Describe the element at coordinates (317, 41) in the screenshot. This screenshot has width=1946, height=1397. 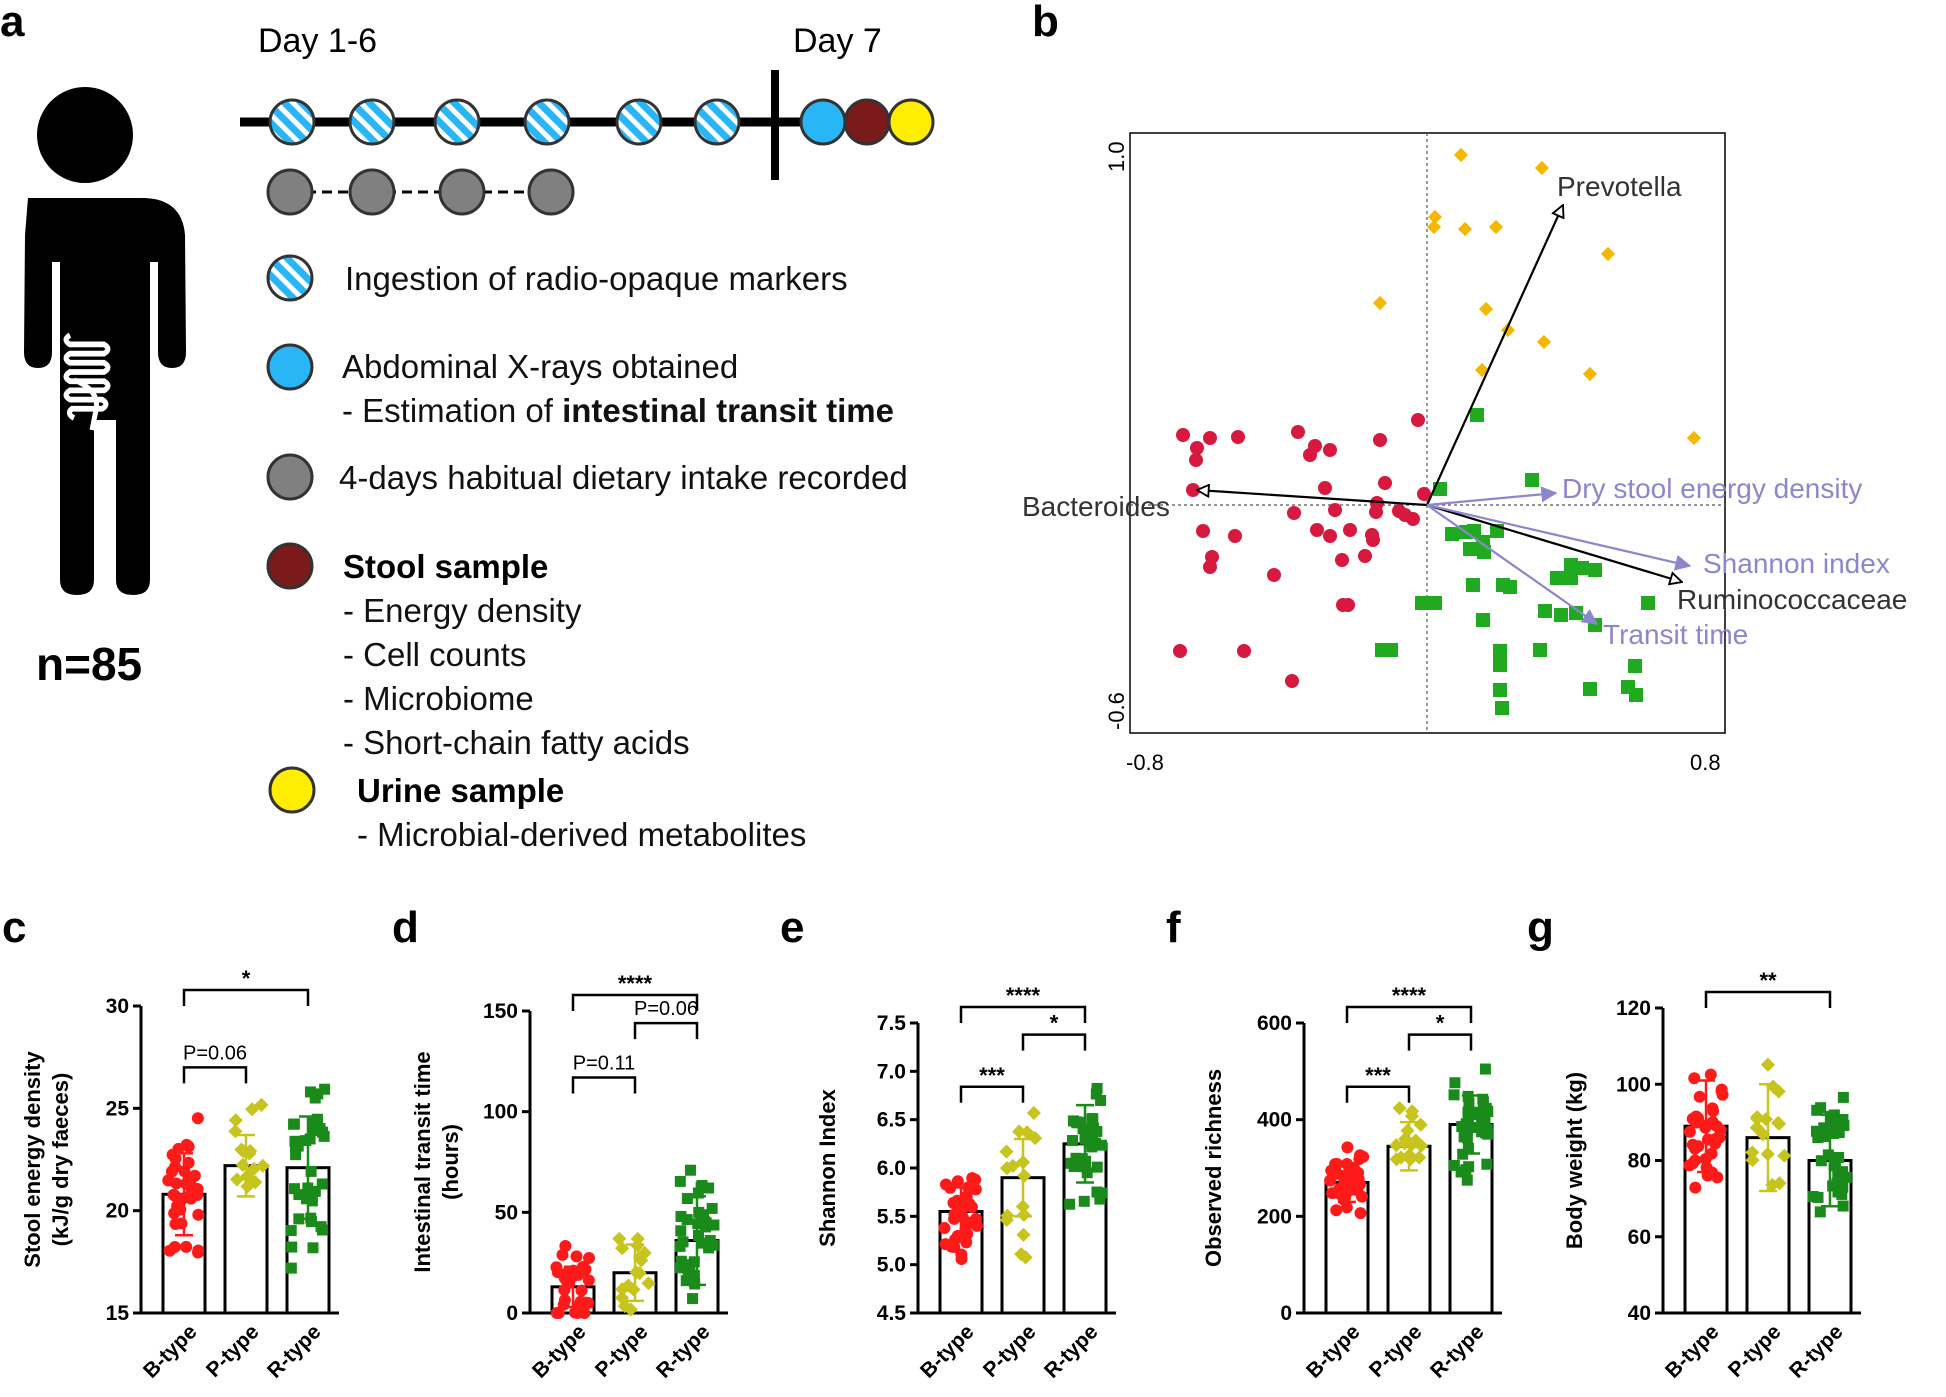
I see `day-1-6-label: Day 1-6` at that location.